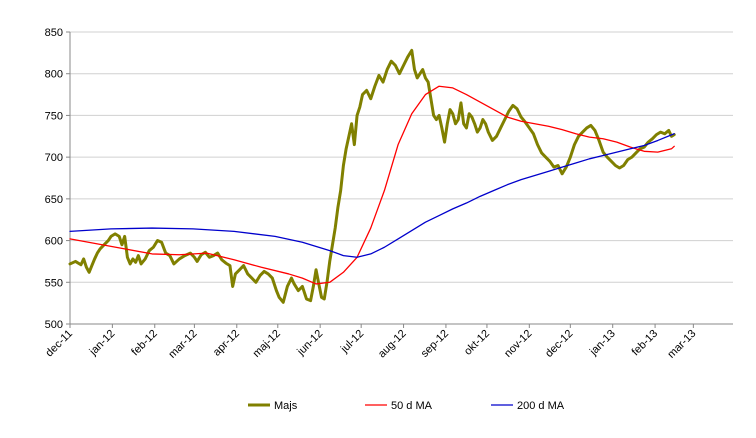  Describe the element at coordinates (681, 344) in the screenshot. I see `x-tick-label: mar-13` at that location.